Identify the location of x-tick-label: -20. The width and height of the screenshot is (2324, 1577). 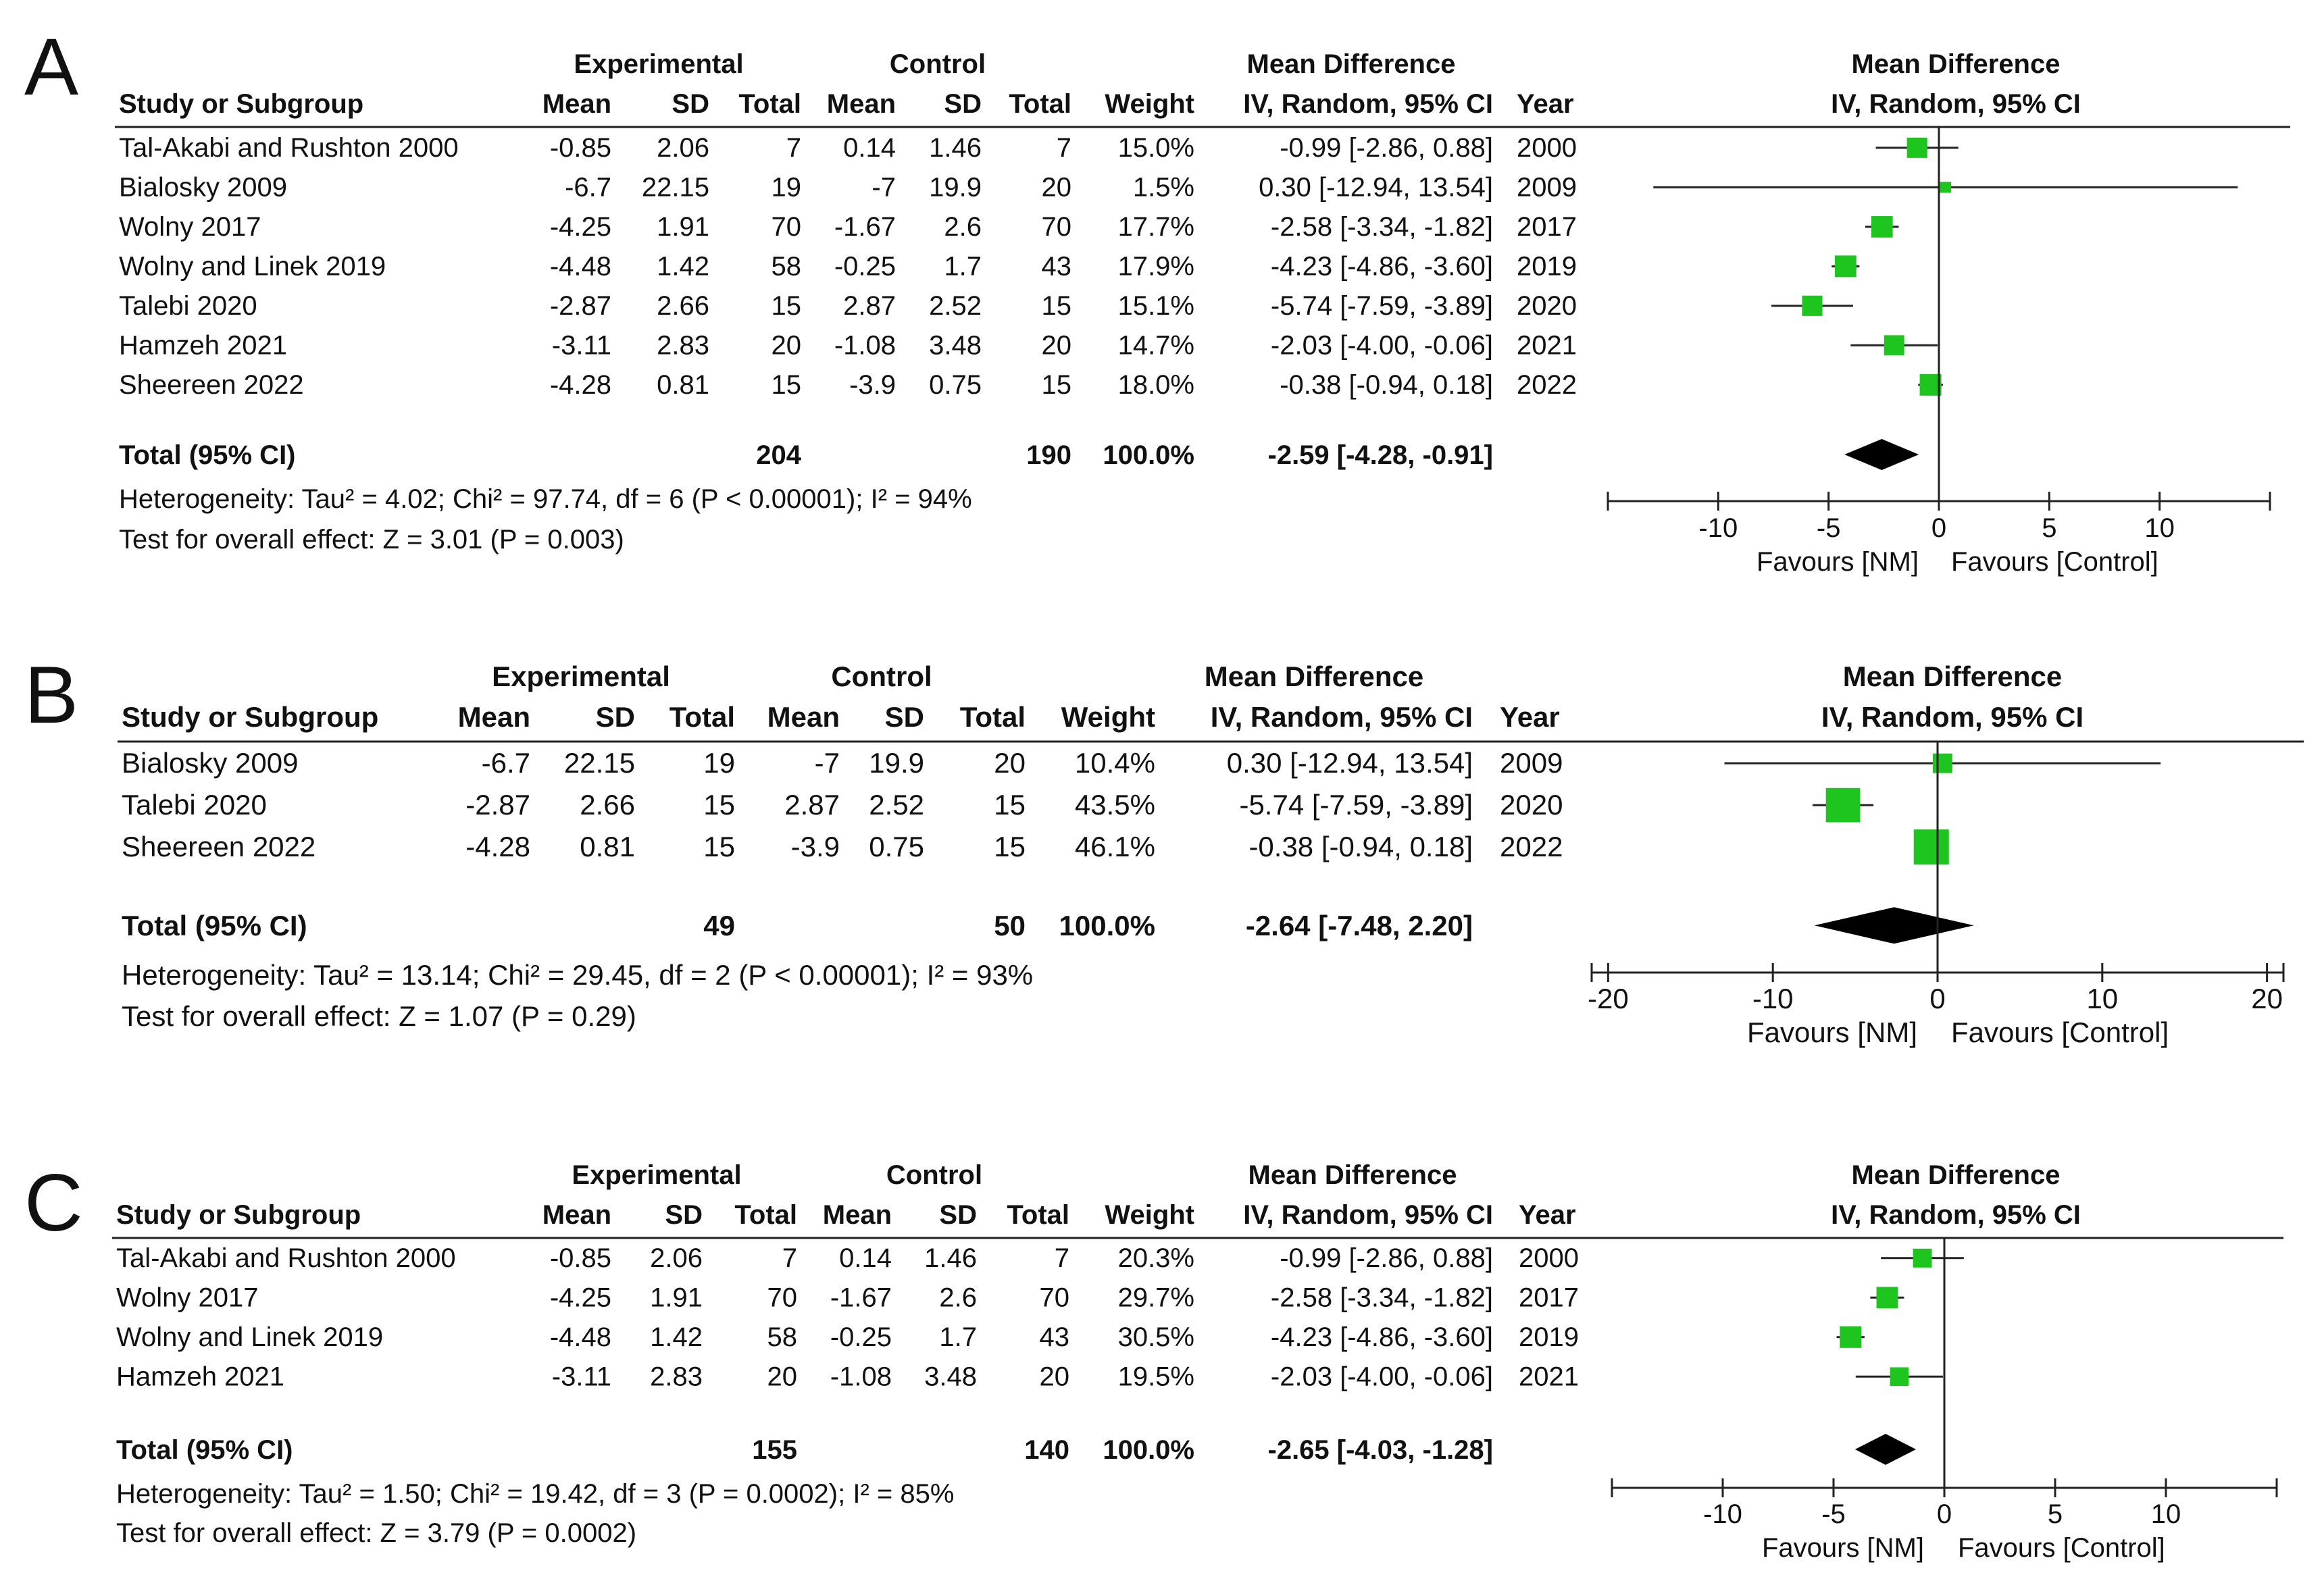
(1608, 998).